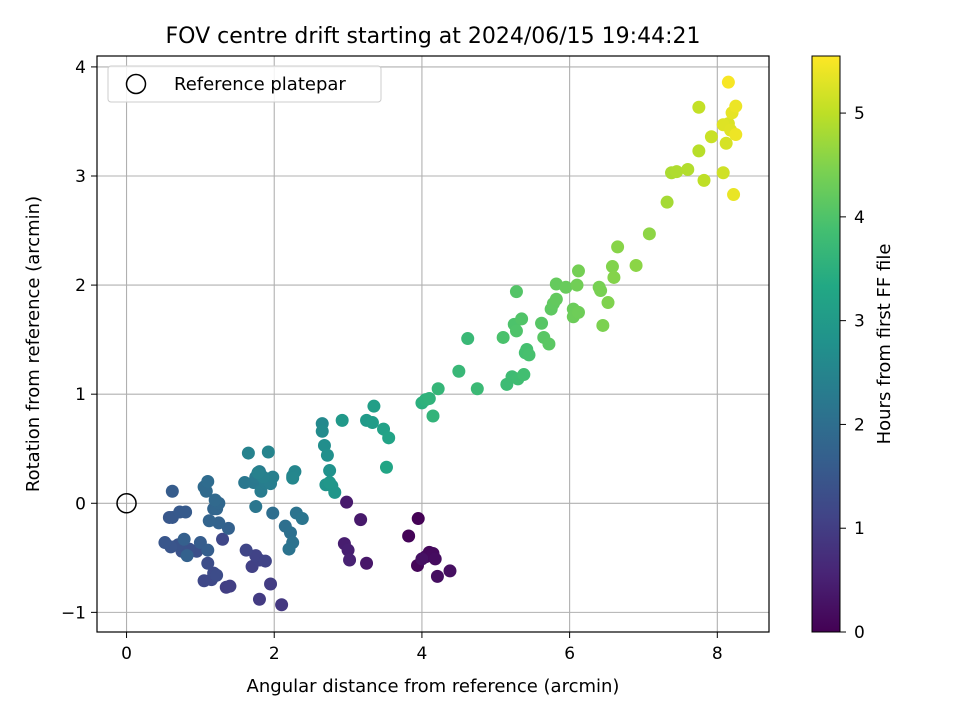 Image resolution: width=960 pixels, height=720 pixels. What do you see at coordinates (826, 344) in the screenshot?
I see `colorbar` at bounding box center [826, 344].